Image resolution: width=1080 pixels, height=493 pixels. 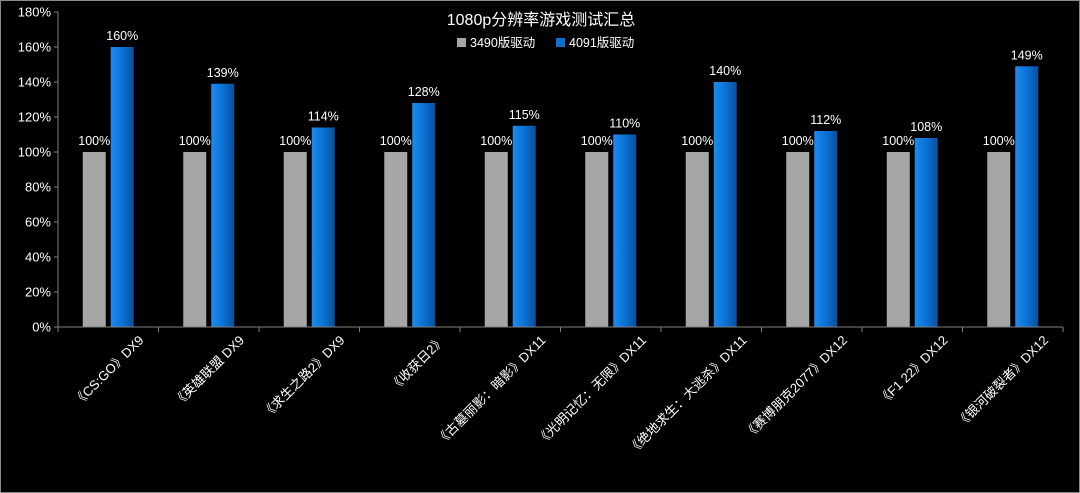 What do you see at coordinates (38, 170) in the screenshot?
I see `y-axis: 0% 20% 40% 60% 80% 100% 120% 140% 160% 180%` at bounding box center [38, 170].